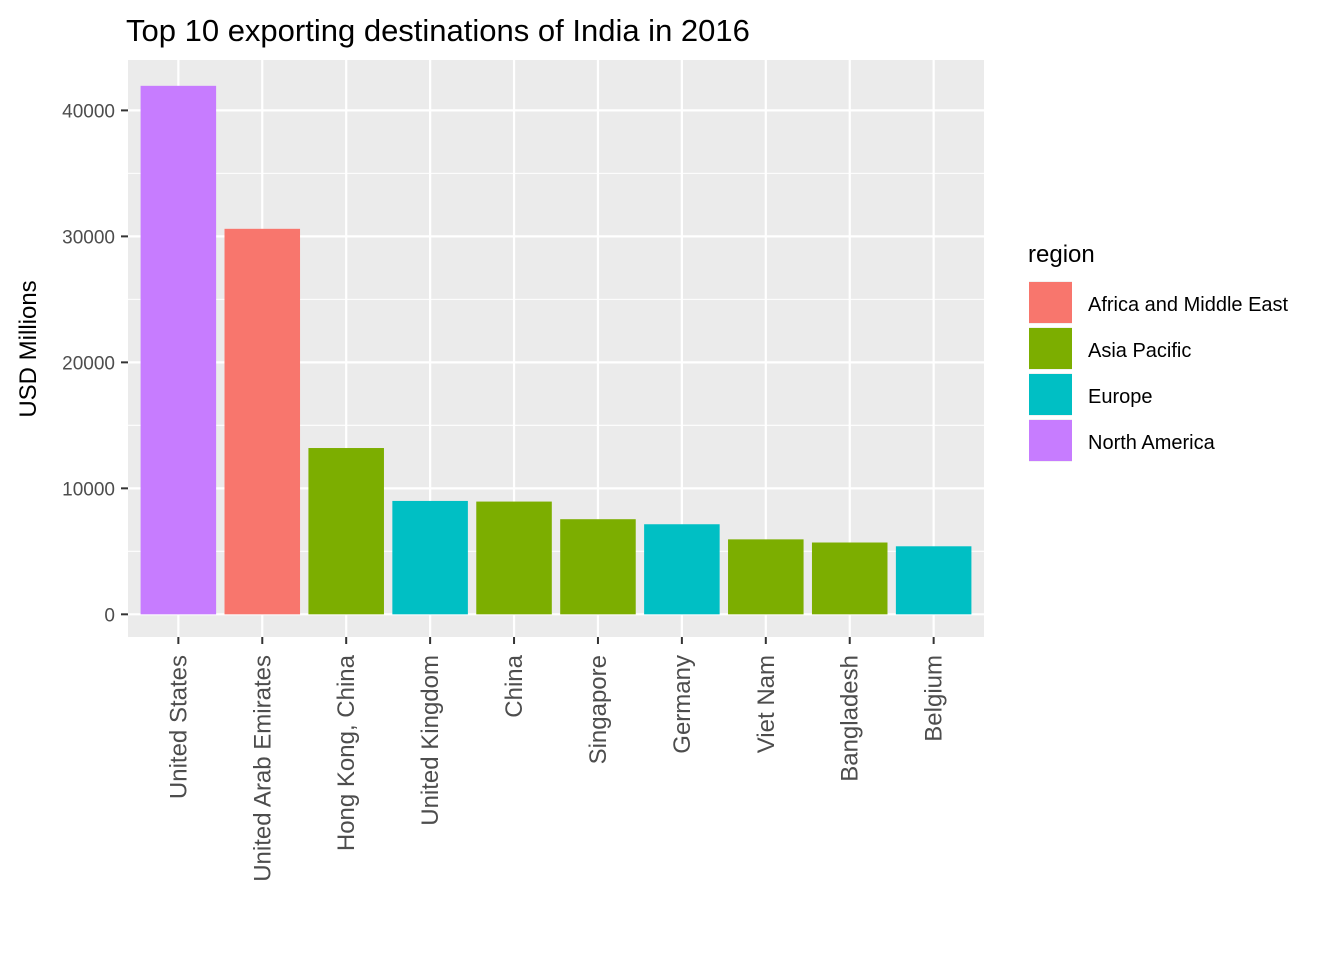  Describe the element at coordinates (1120, 397) in the screenshot. I see `legend-label: Europe` at that location.